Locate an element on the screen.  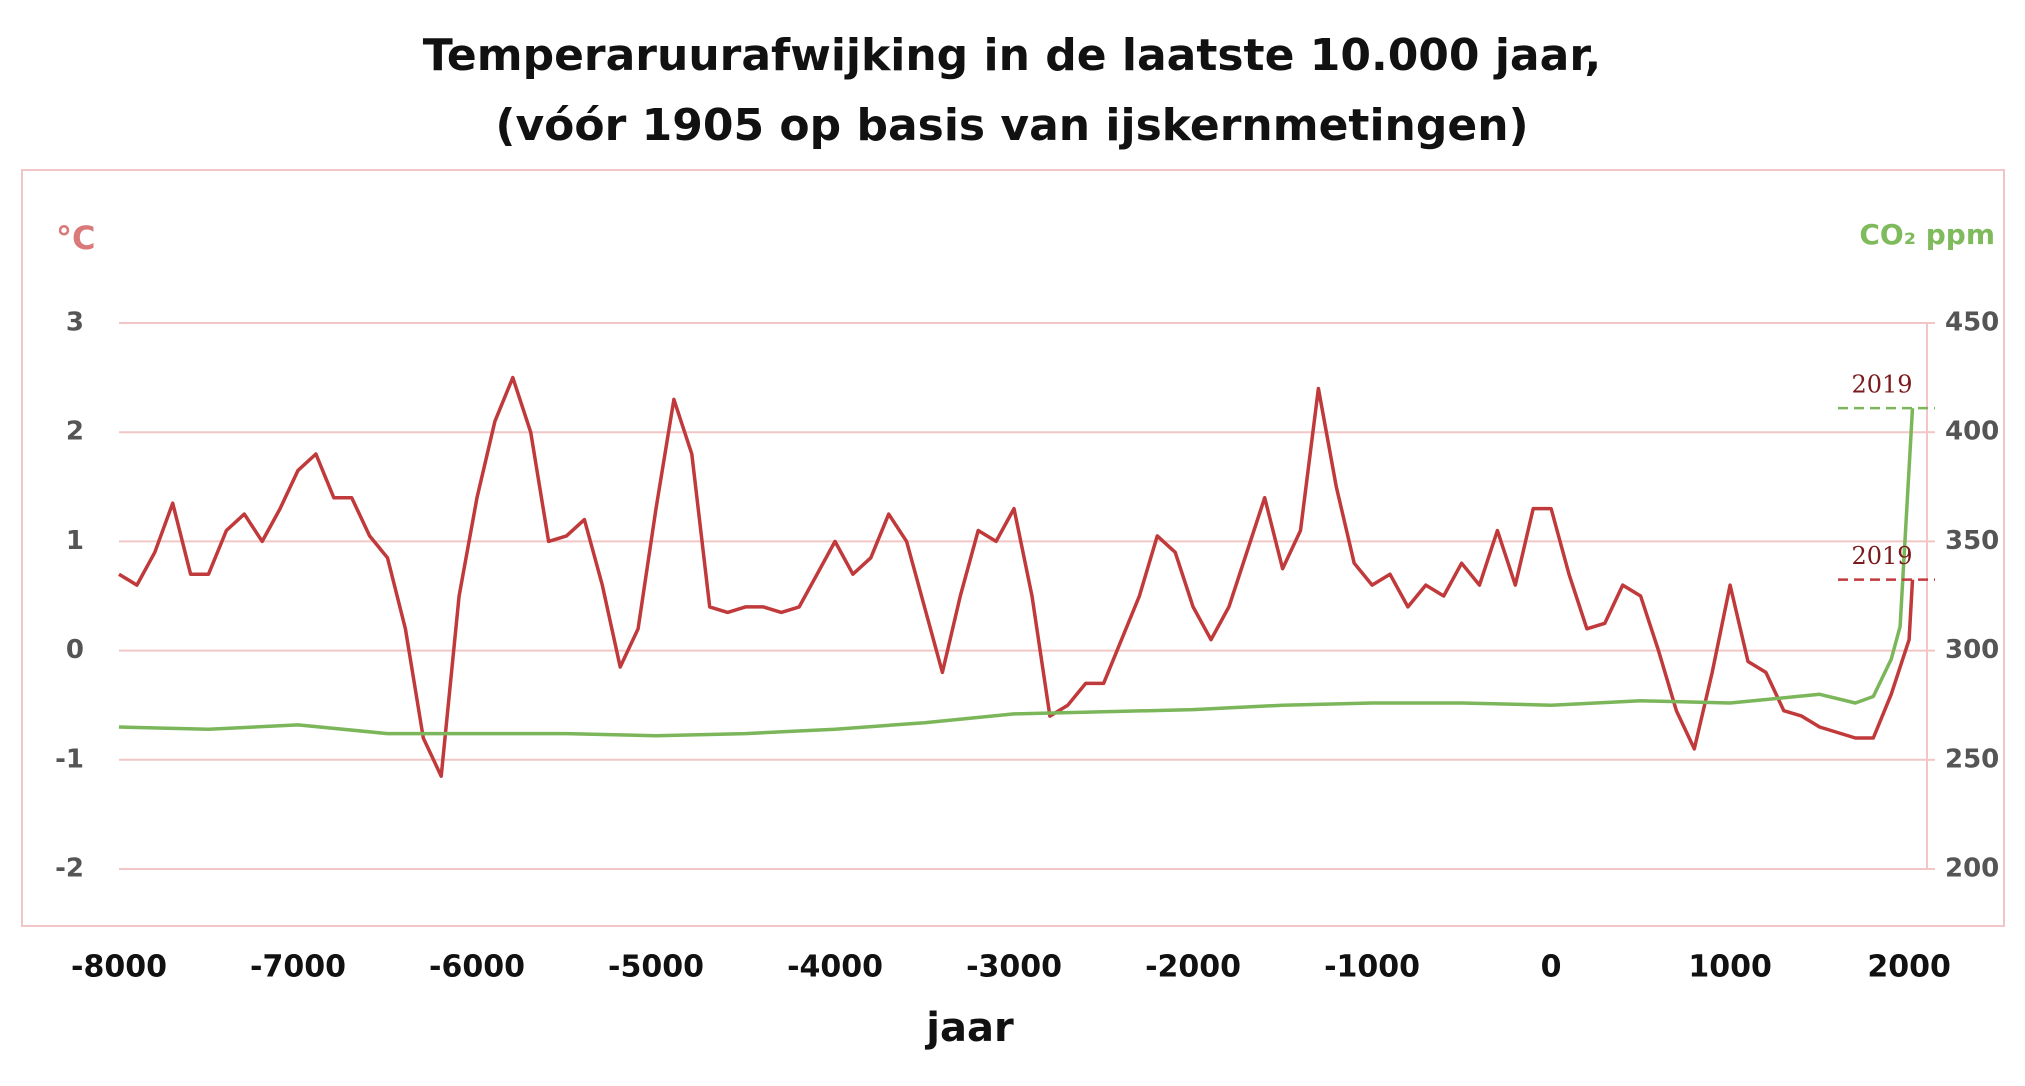
y2-tick-label: 300 is located at coordinates (1972, 650).